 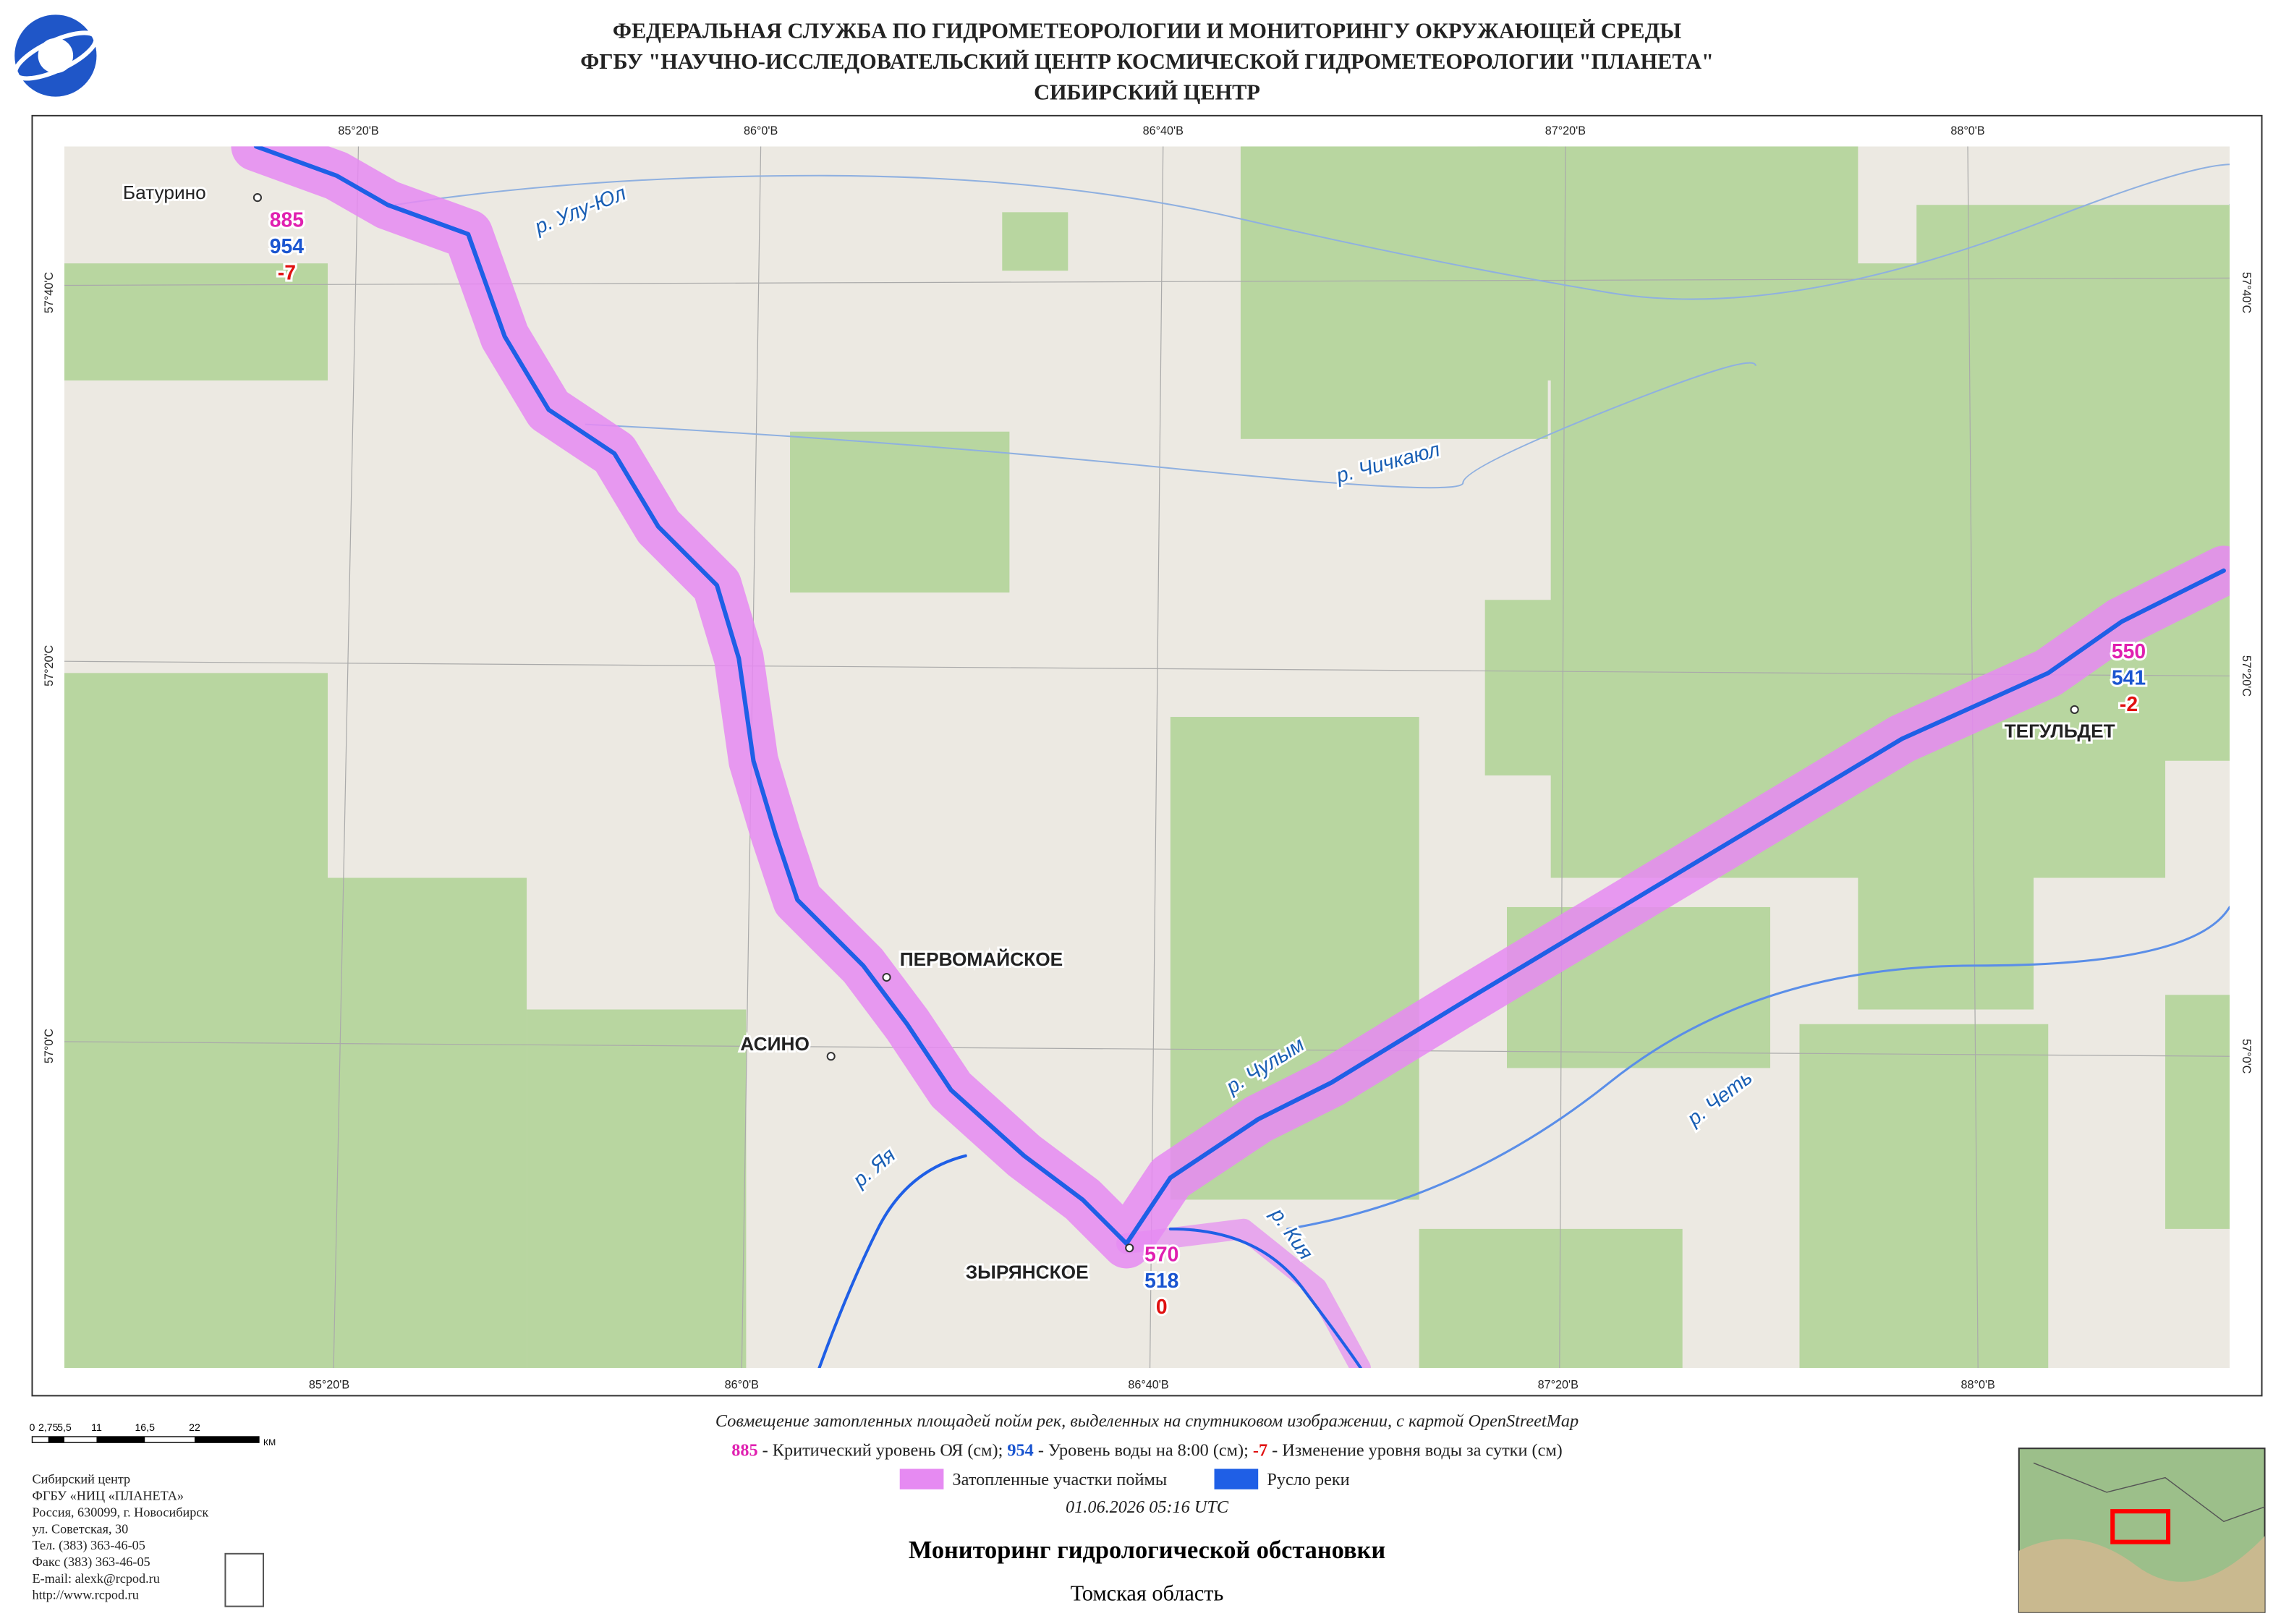 What do you see at coordinates (108, 1496) in the screenshot?
I see `contact-line: ФГБУ «НИЦ «ПЛАНЕТА»` at bounding box center [108, 1496].